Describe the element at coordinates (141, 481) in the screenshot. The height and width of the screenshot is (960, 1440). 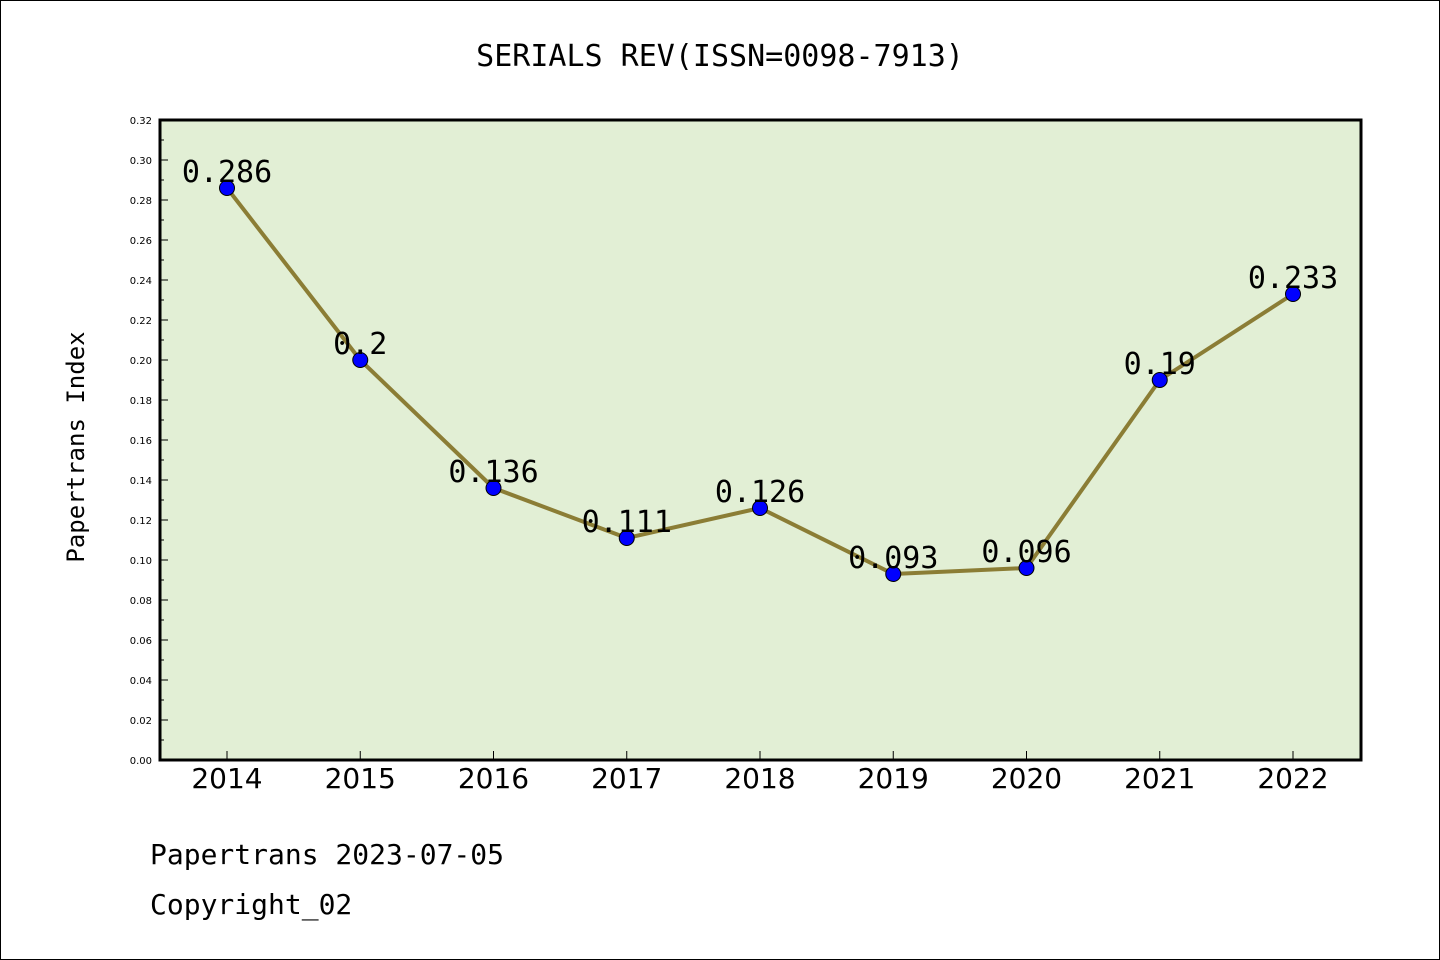
I see `y-tick-label: 0.14` at that location.